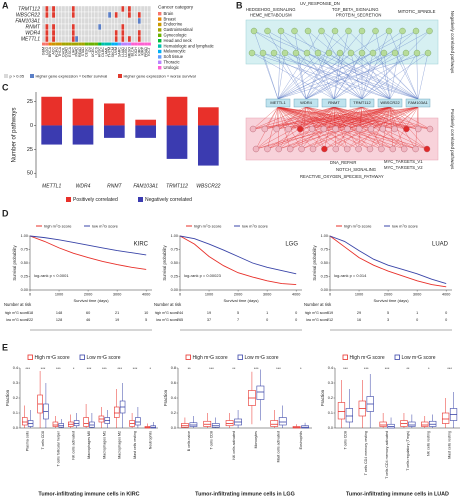 This screenshot has height=500, width=464. Describe the element at coordinates (203, 275) in the screenshot. I see `annotation: log-rank p = 0.00023` at that location.